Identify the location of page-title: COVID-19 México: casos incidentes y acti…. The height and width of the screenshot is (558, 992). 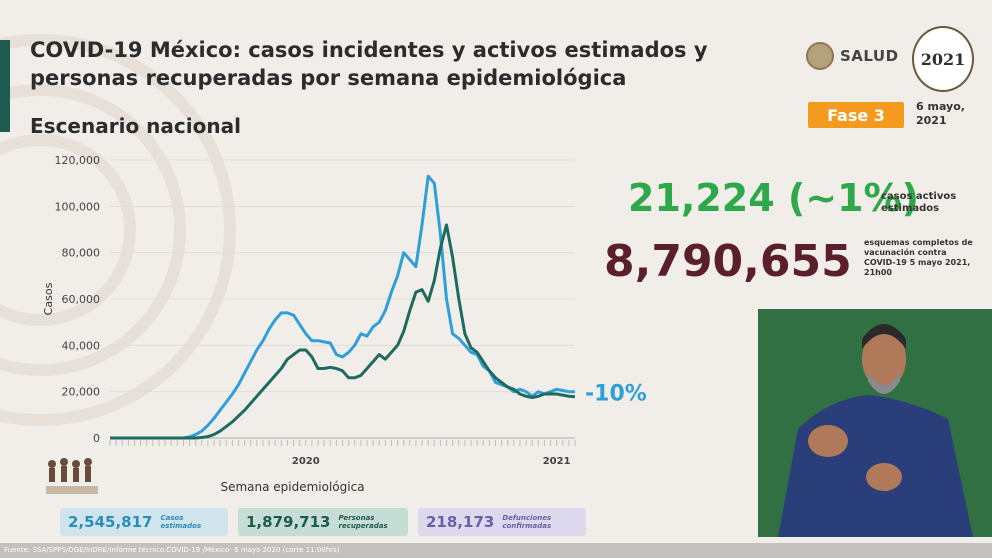
(369, 64).